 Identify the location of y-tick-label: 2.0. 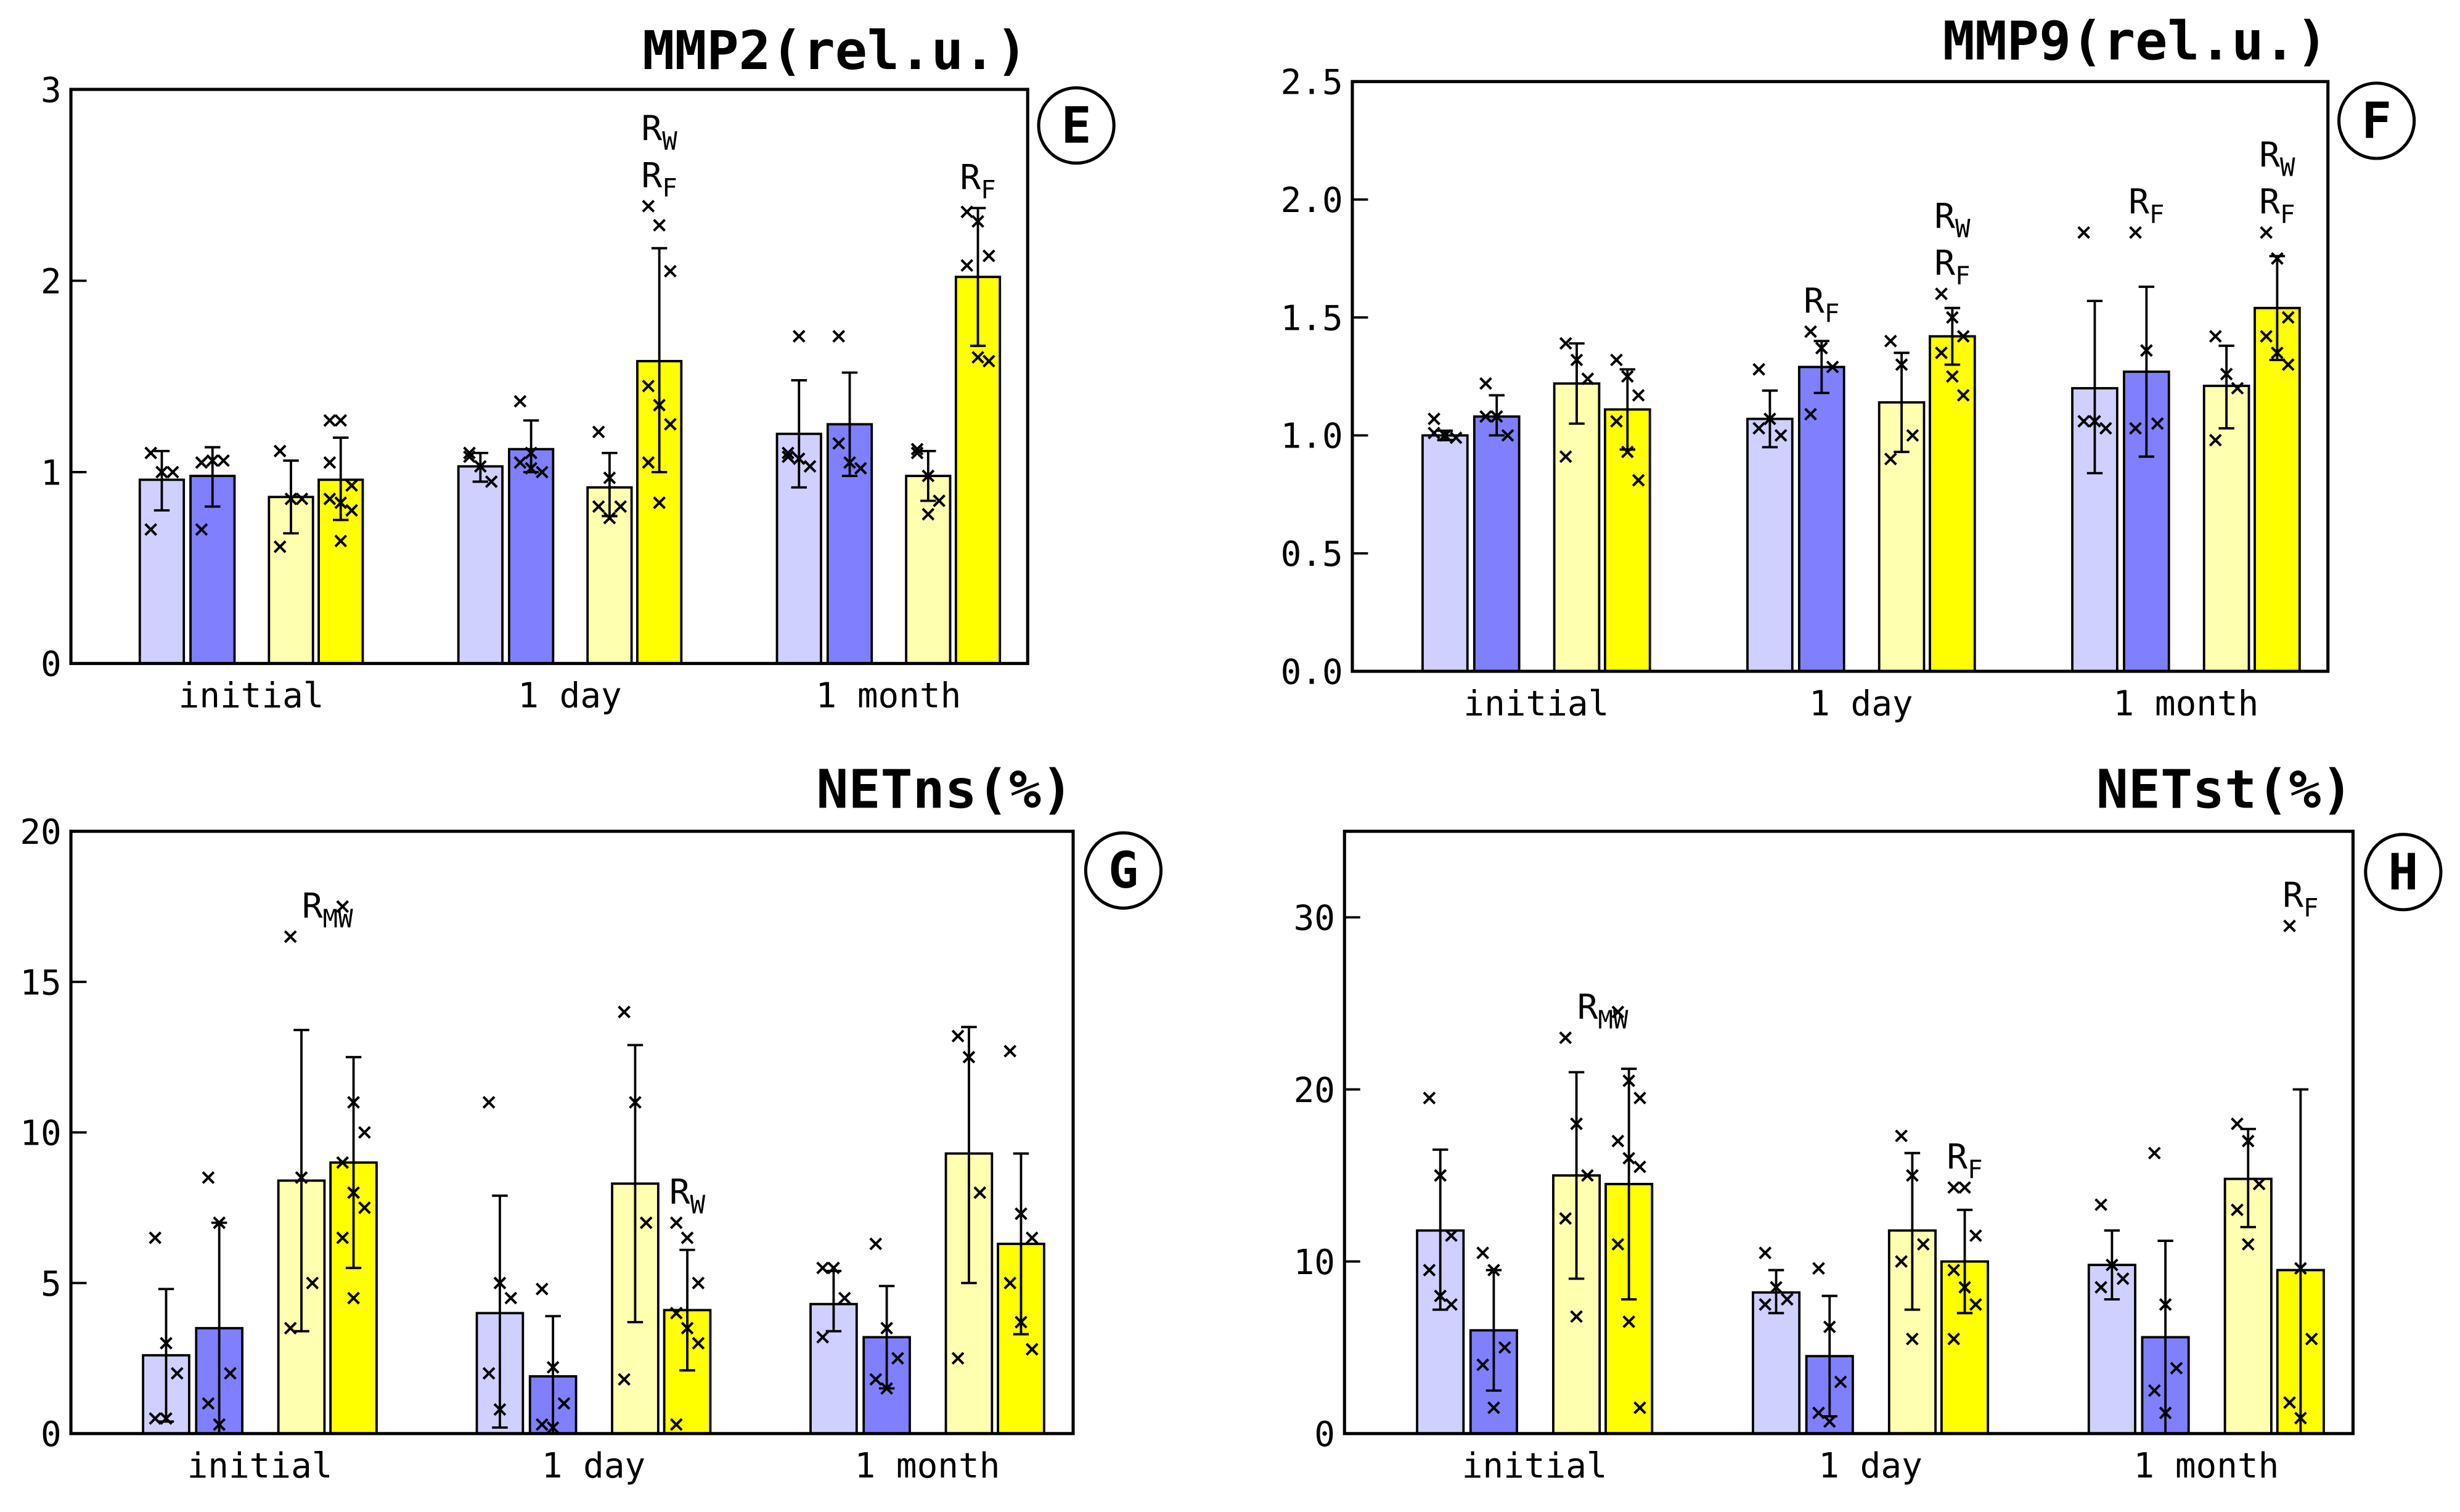
(1312, 201).